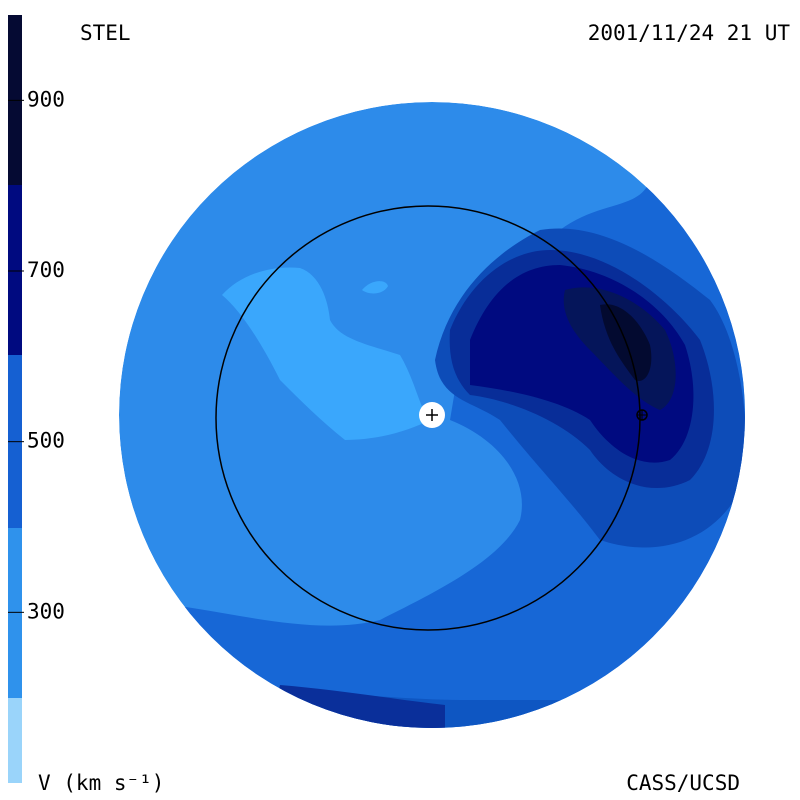 Image resolution: width=800 pixels, height=800 pixels. What do you see at coordinates (46, 99) in the screenshot?
I see `colorbar-tick-label: 900` at bounding box center [46, 99].